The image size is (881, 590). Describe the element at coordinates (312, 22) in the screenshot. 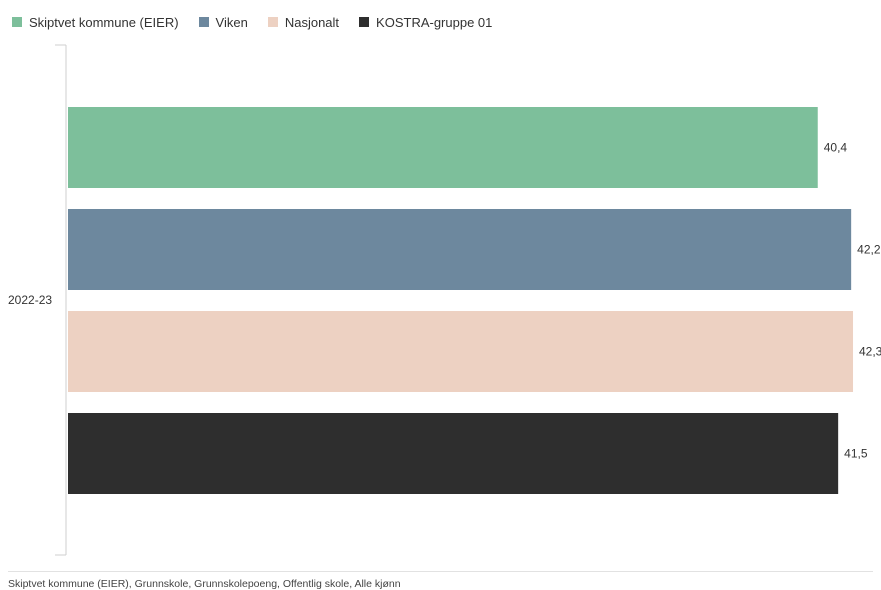

I see `legend-label: Nasjonalt` at that location.